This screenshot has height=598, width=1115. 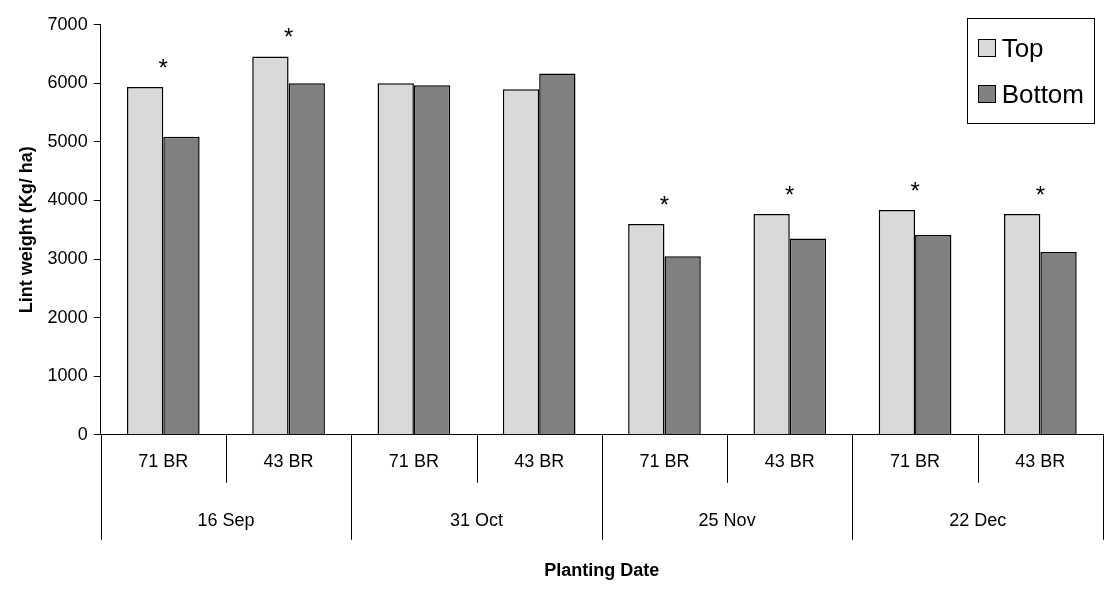 What do you see at coordinates (1042, 94) in the screenshot?
I see `legend-label: Bottom` at bounding box center [1042, 94].